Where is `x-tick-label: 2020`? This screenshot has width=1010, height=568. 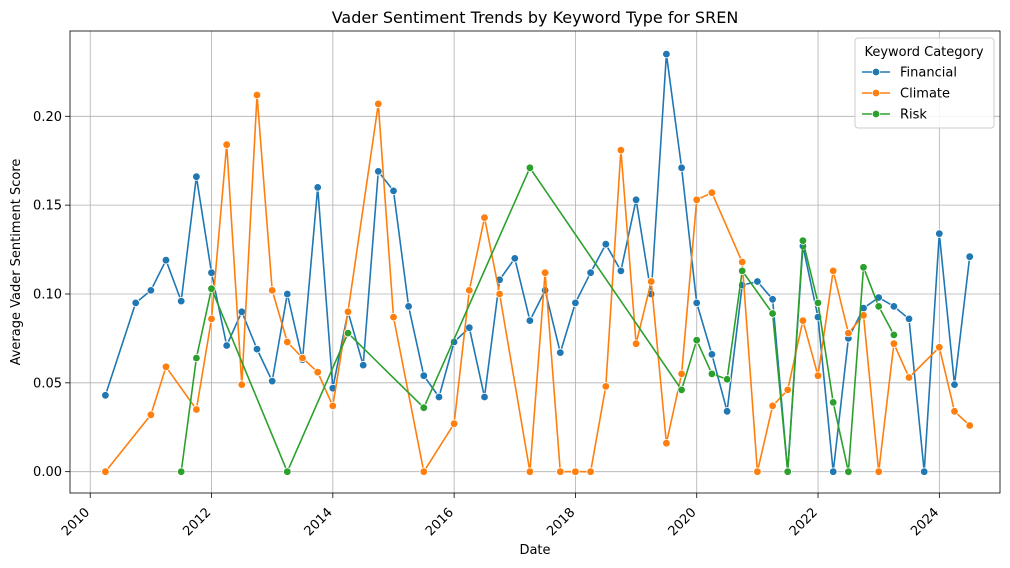
x-tick-label: 2020 is located at coordinates (683, 522).